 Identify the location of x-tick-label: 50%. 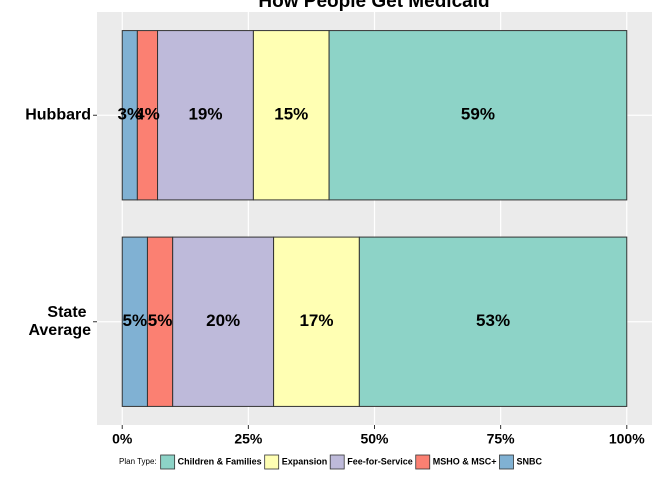
(374, 439).